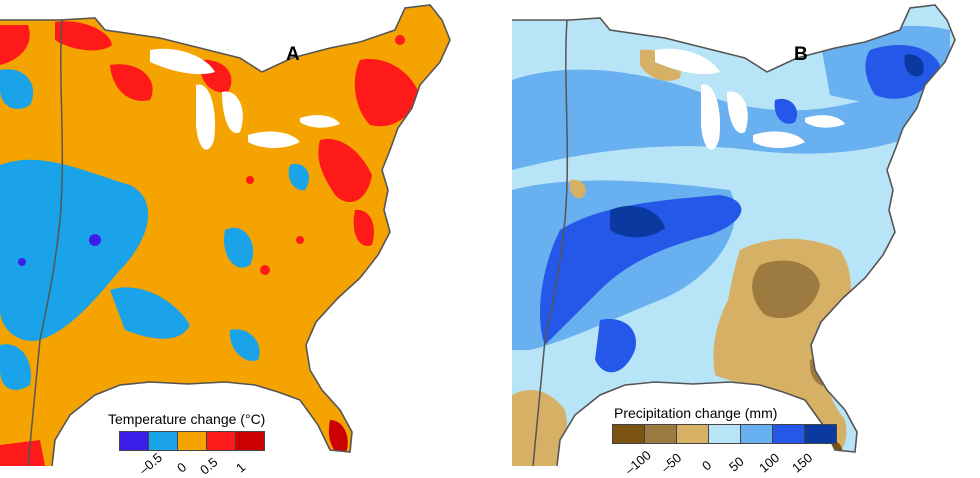 This screenshot has width=980, height=478. What do you see at coordinates (801, 54) in the screenshot?
I see `panel-b-label: B` at bounding box center [801, 54].